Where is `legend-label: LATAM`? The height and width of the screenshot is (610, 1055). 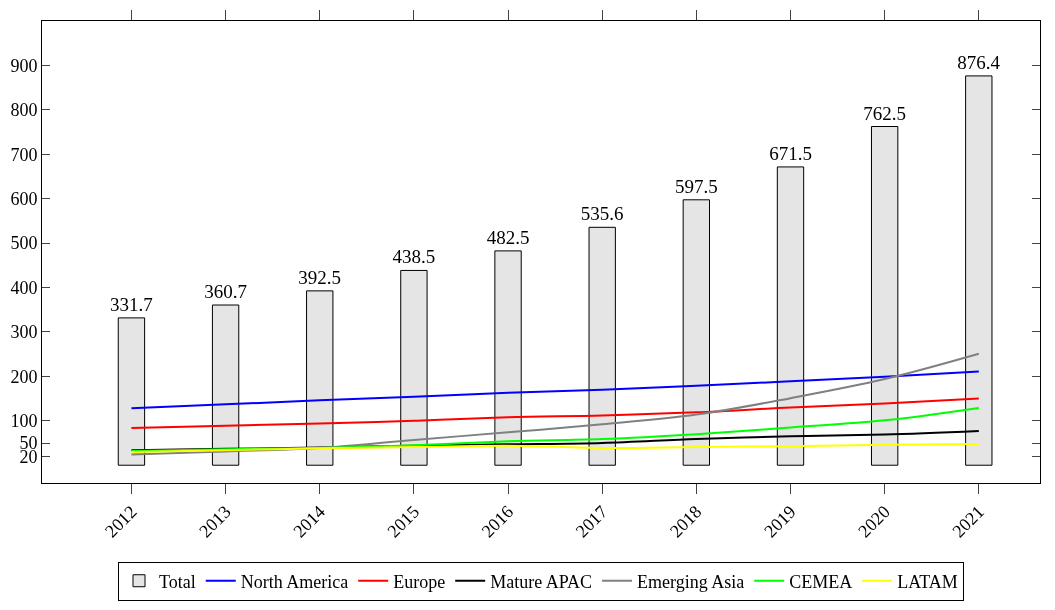 legend-label: LATAM is located at coordinates (927, 581).